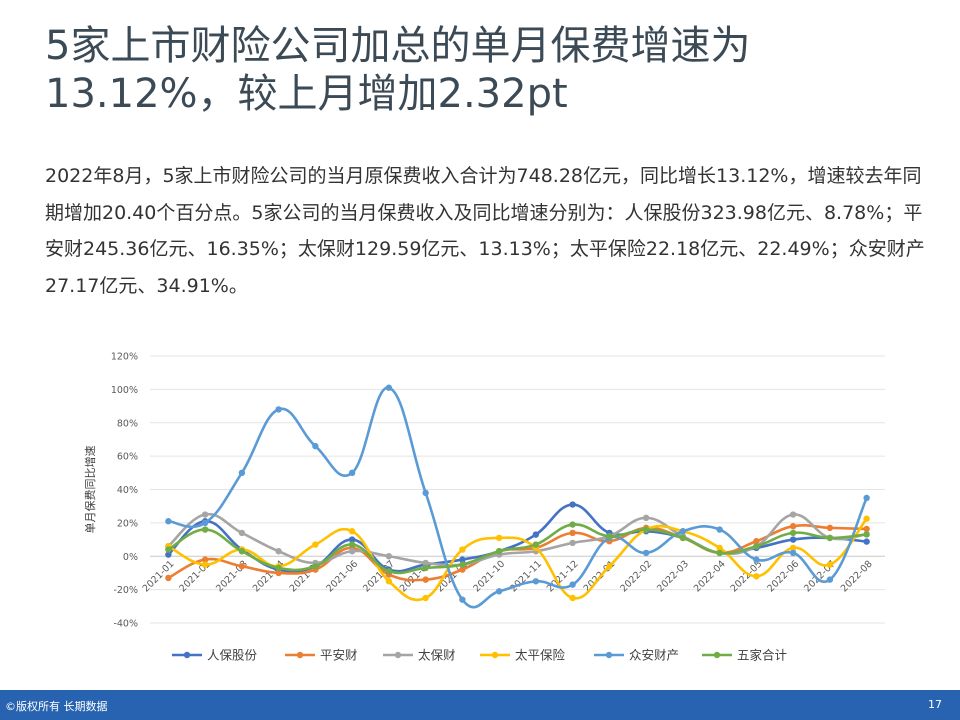 This screenshot has width=960, height=720. Describe the element at coordinates (783, 577) in the screenshot. I see `x-tick-label: 2022-06` at that location.